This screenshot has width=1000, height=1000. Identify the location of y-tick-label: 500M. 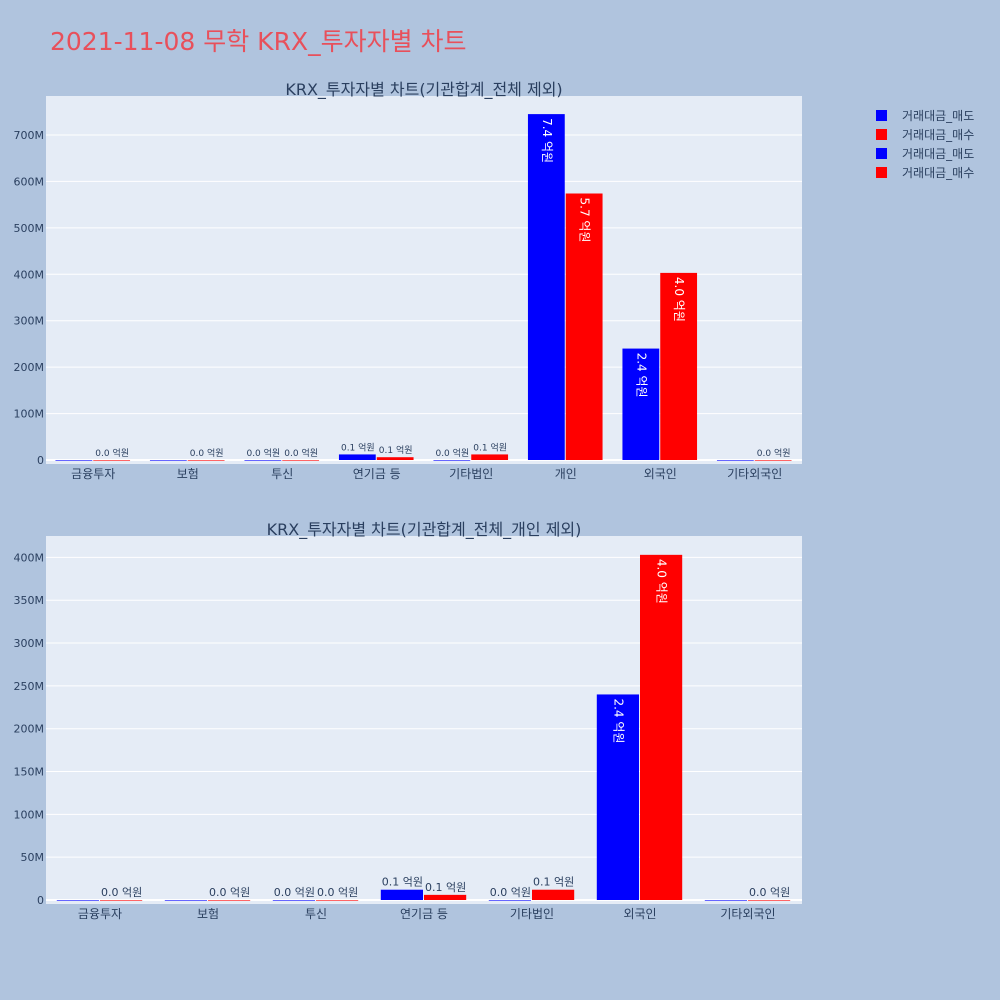
(29, 228).